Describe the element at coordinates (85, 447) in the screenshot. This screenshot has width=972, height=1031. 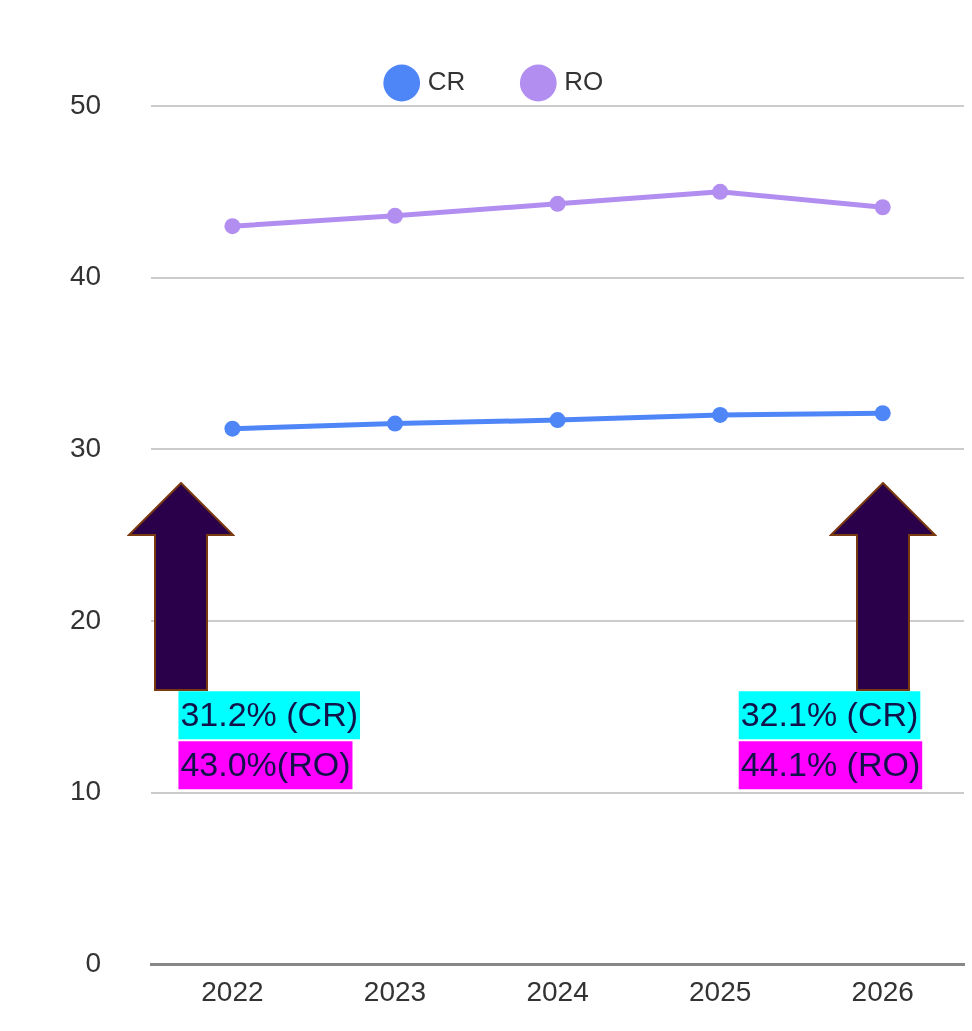
I see `y-tick-label: 30` at that location.